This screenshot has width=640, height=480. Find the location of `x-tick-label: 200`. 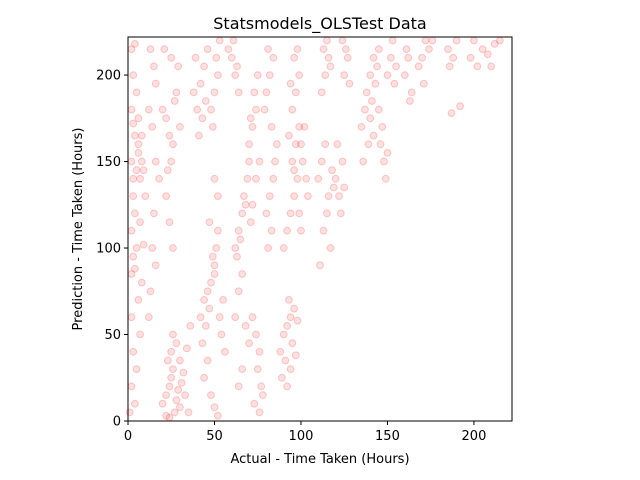

x-tick-label: 200 is located at coordinates (474, 436).